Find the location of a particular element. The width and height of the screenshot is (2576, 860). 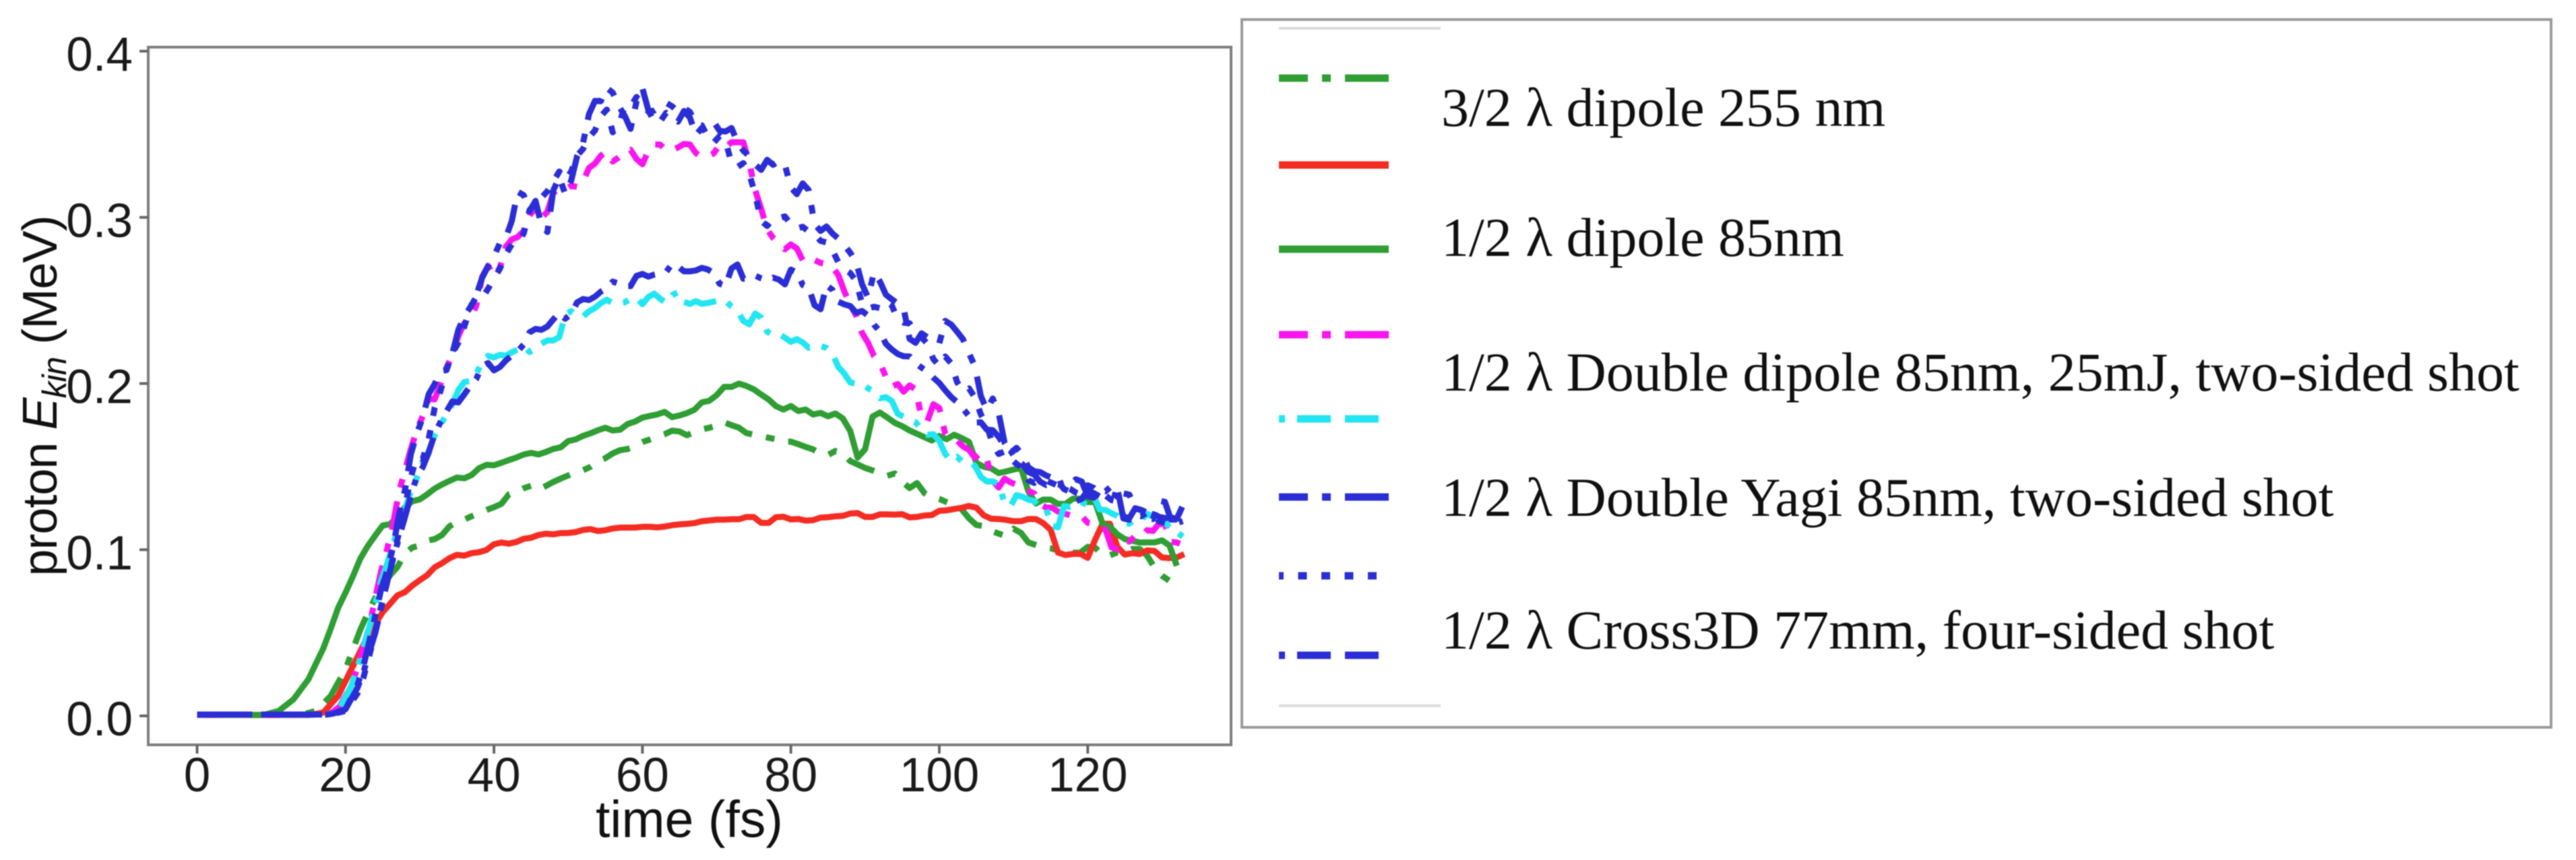

svg-text: 0.1 is located at coordinates (99, 553).